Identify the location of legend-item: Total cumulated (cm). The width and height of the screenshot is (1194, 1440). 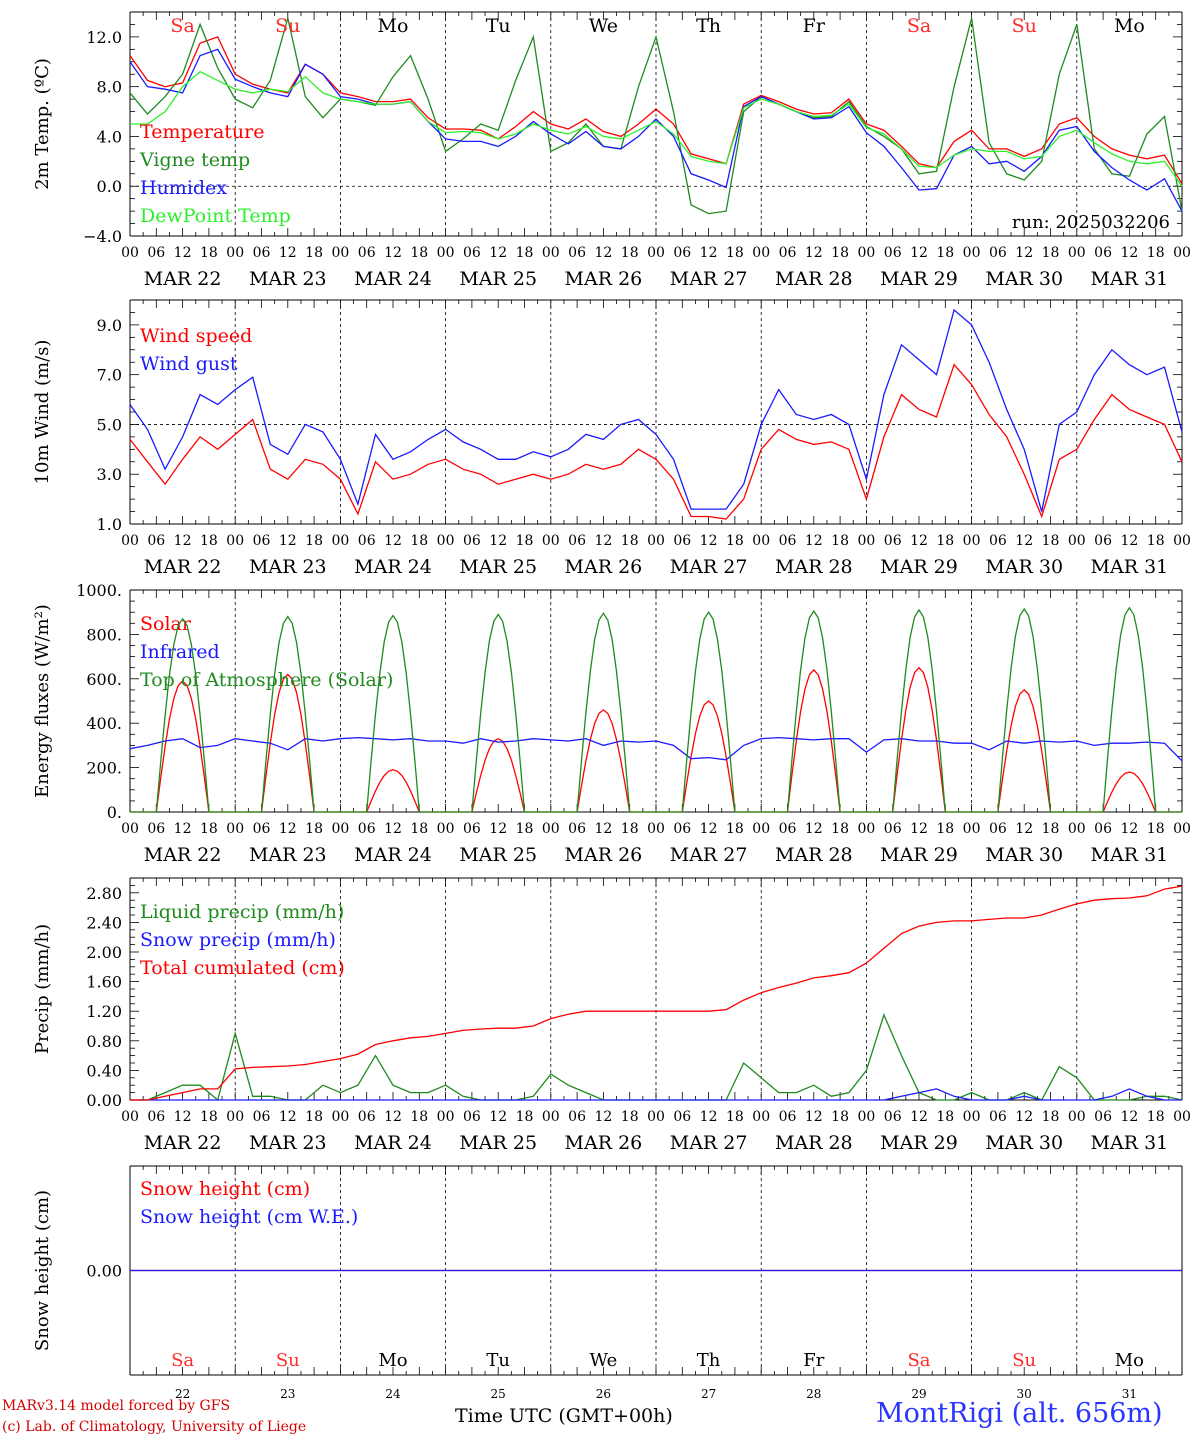
(242, 968).